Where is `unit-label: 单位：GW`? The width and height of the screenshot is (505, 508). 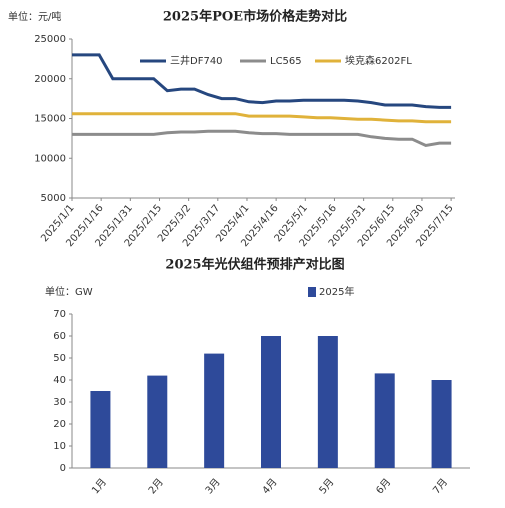
unit-label: 单位：GW is located at coordinates (69, 291).